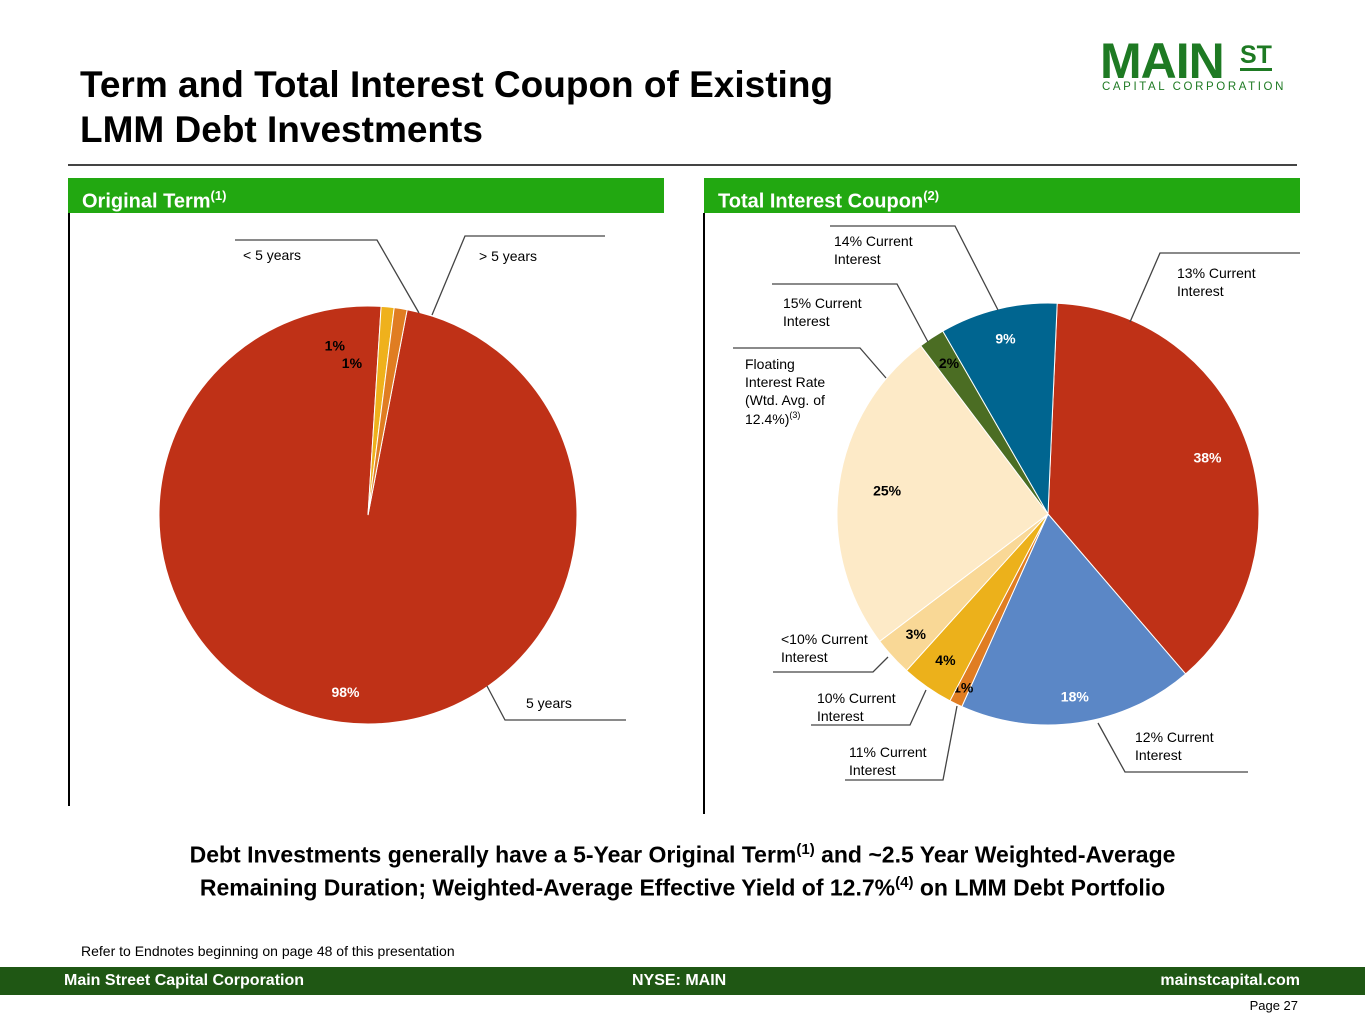 The width and height of the screenshot is (1365, 1024). What do you see at coordinates (1230, 980) in the screenshot?
I see `footer-website: mainstcapital.com` at bounding box center [1230, 980].